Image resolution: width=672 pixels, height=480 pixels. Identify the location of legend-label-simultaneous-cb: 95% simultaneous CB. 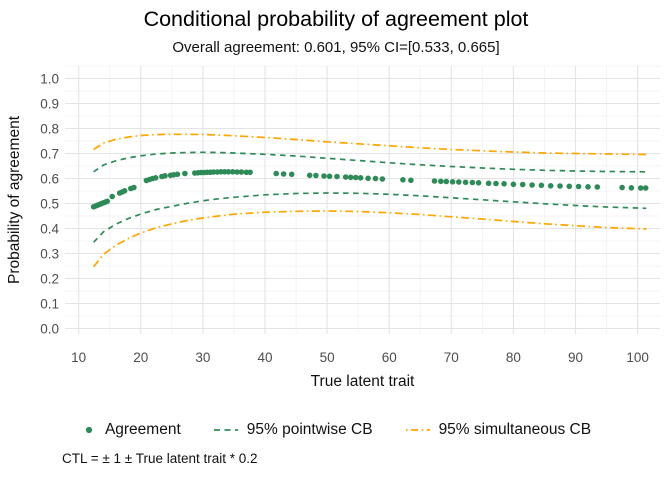
(515, 429).